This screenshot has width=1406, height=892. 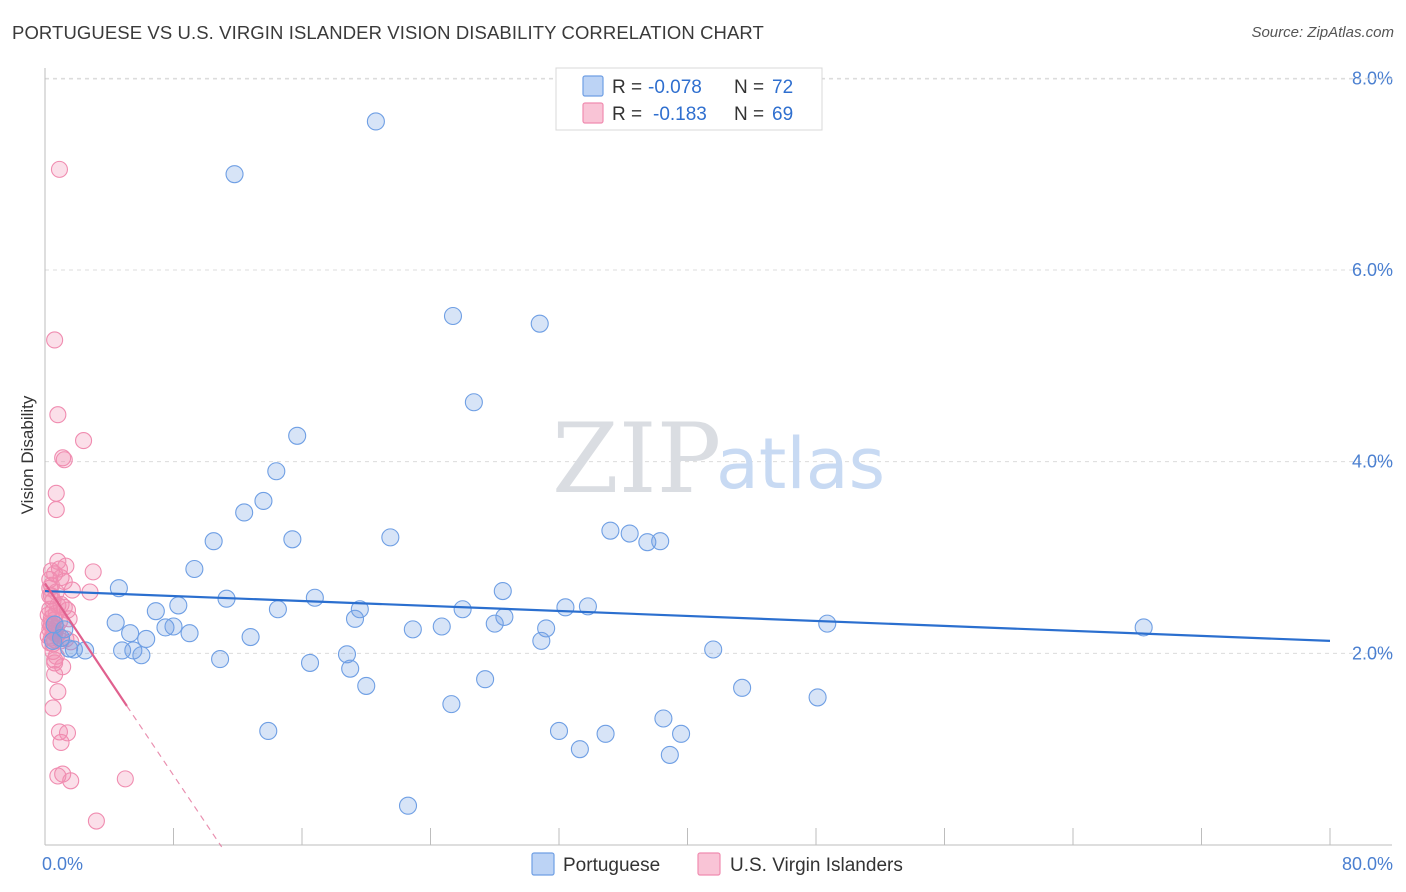 I want to click on watermark: ZIP atlas, so click(x=718, y=459).